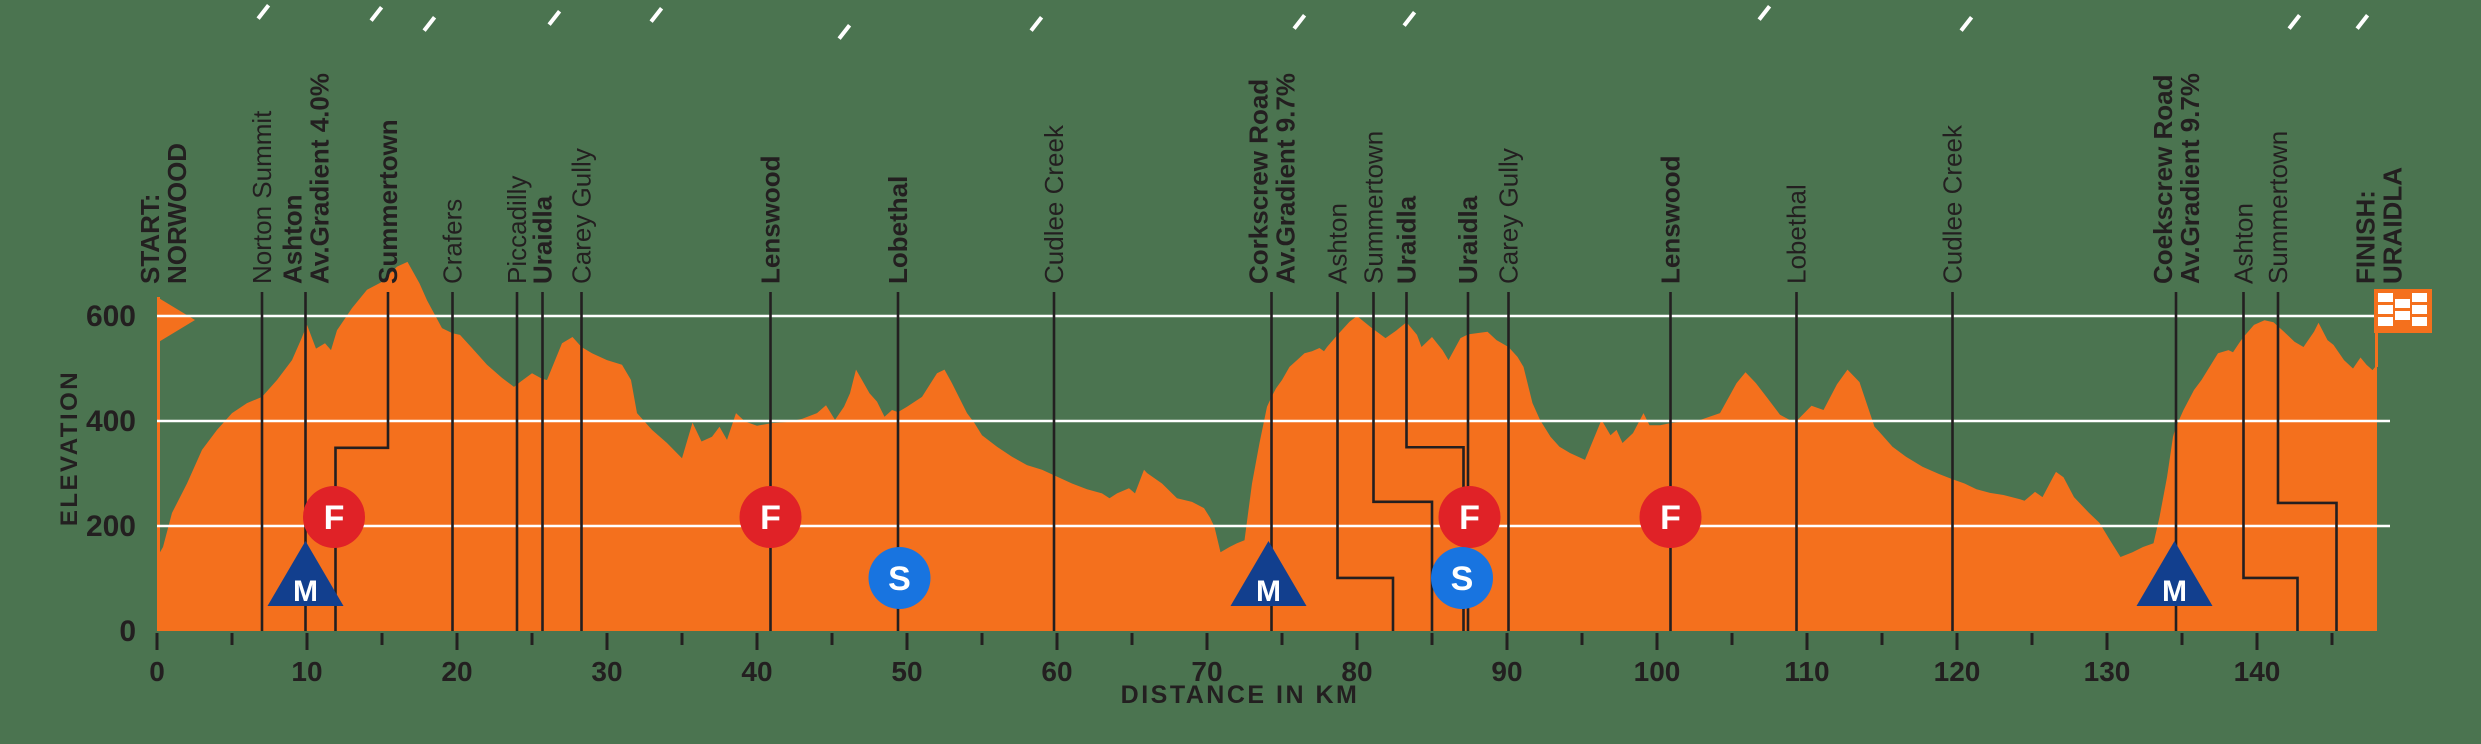 This screenshot has width=2481, height=744. Describe the element at coordinates (2393, 225) in the screenshot. I see `route-label-text-line2: URAIDLA` at that location.